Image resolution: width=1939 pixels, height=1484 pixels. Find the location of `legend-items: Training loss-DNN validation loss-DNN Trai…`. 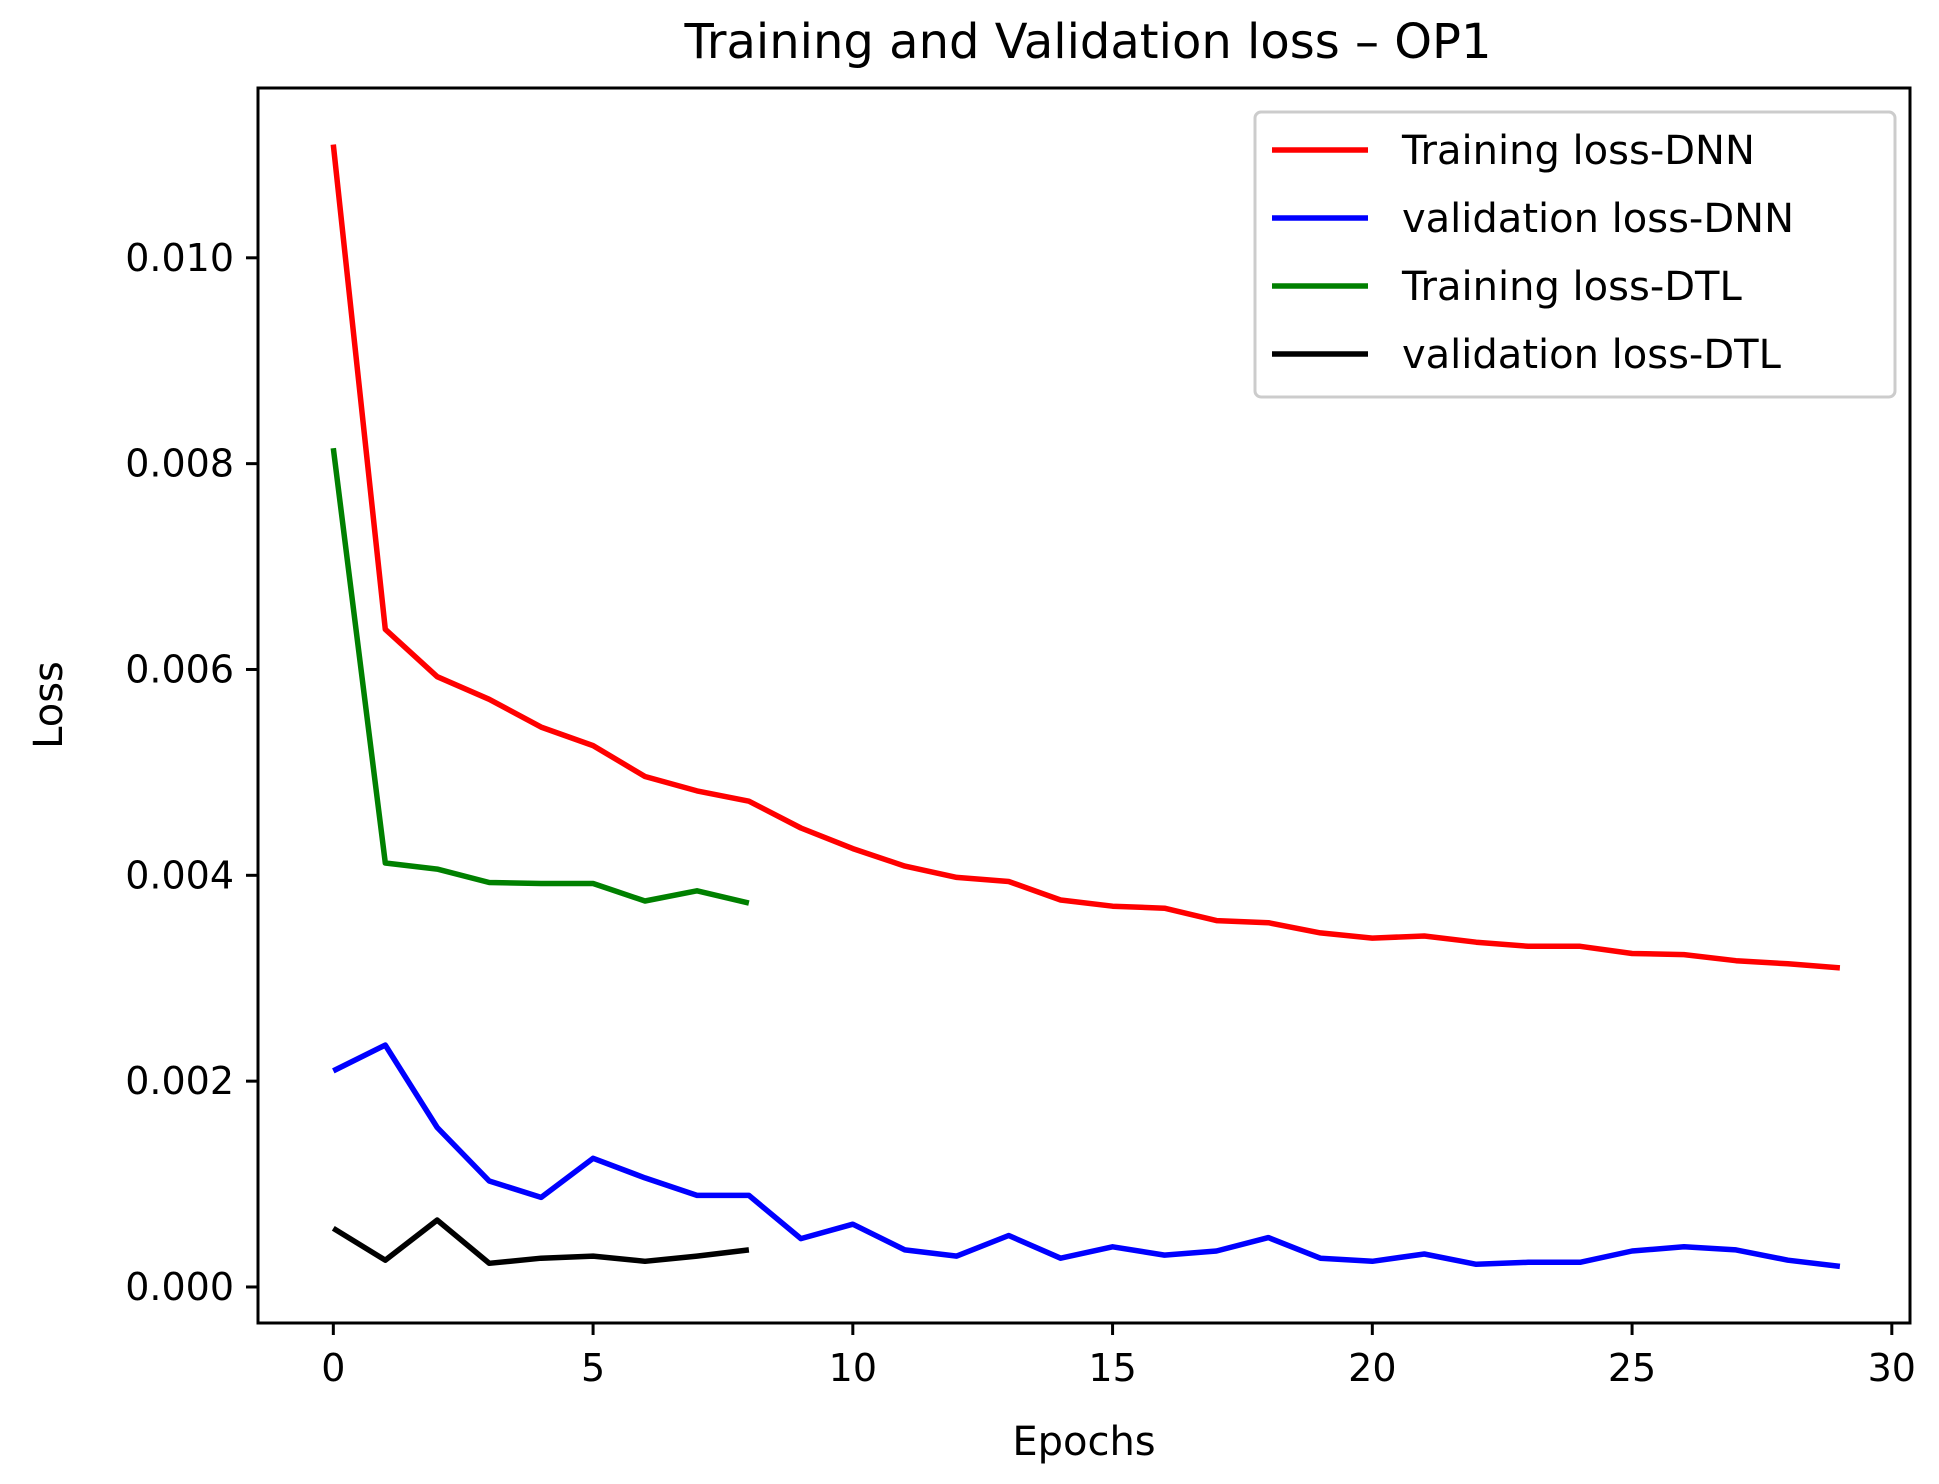

legend-items: Training loss-DNN validation loss-DNN Trai… is located at coordinates (1533, 253).